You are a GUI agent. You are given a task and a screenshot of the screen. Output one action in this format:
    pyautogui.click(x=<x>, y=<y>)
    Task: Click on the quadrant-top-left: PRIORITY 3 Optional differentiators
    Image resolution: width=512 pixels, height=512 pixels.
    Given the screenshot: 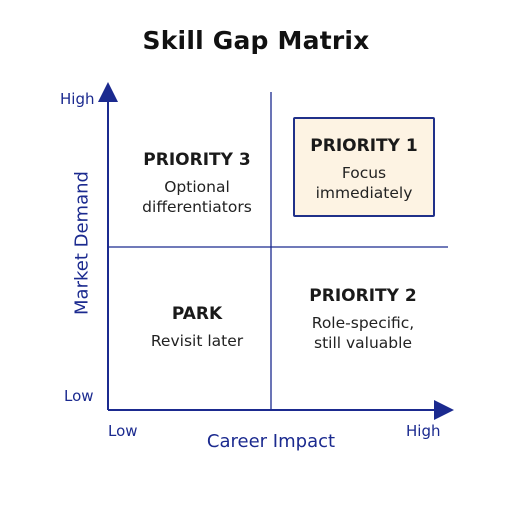 What is the action you would take?
    pyautogui.click(x=197, y=183)
    